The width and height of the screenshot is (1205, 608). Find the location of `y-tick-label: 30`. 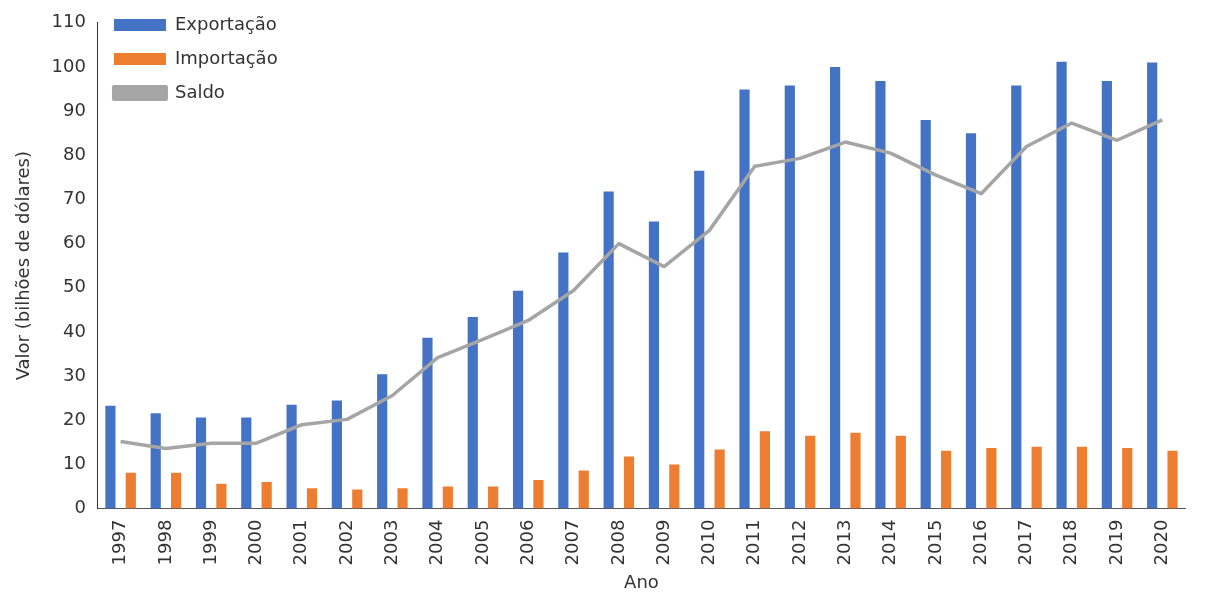

y-tick-label: 30 is located at coordinates (74, 374).